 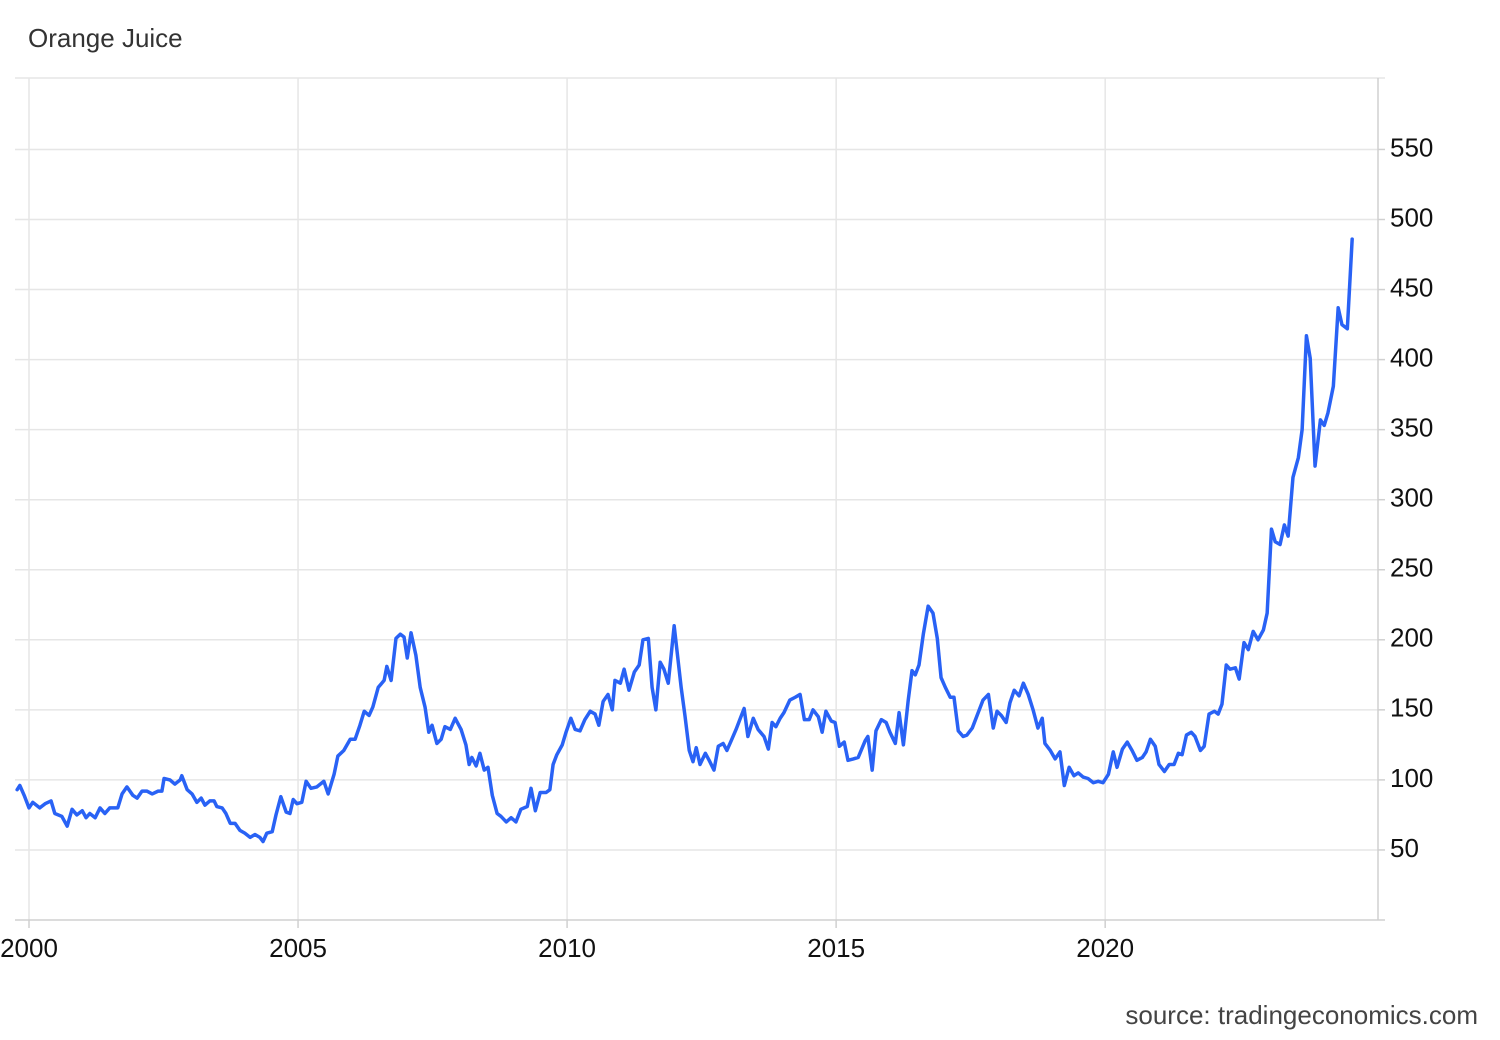 I want to click on y-tick-label: 400, so click(x=1411, y=357).